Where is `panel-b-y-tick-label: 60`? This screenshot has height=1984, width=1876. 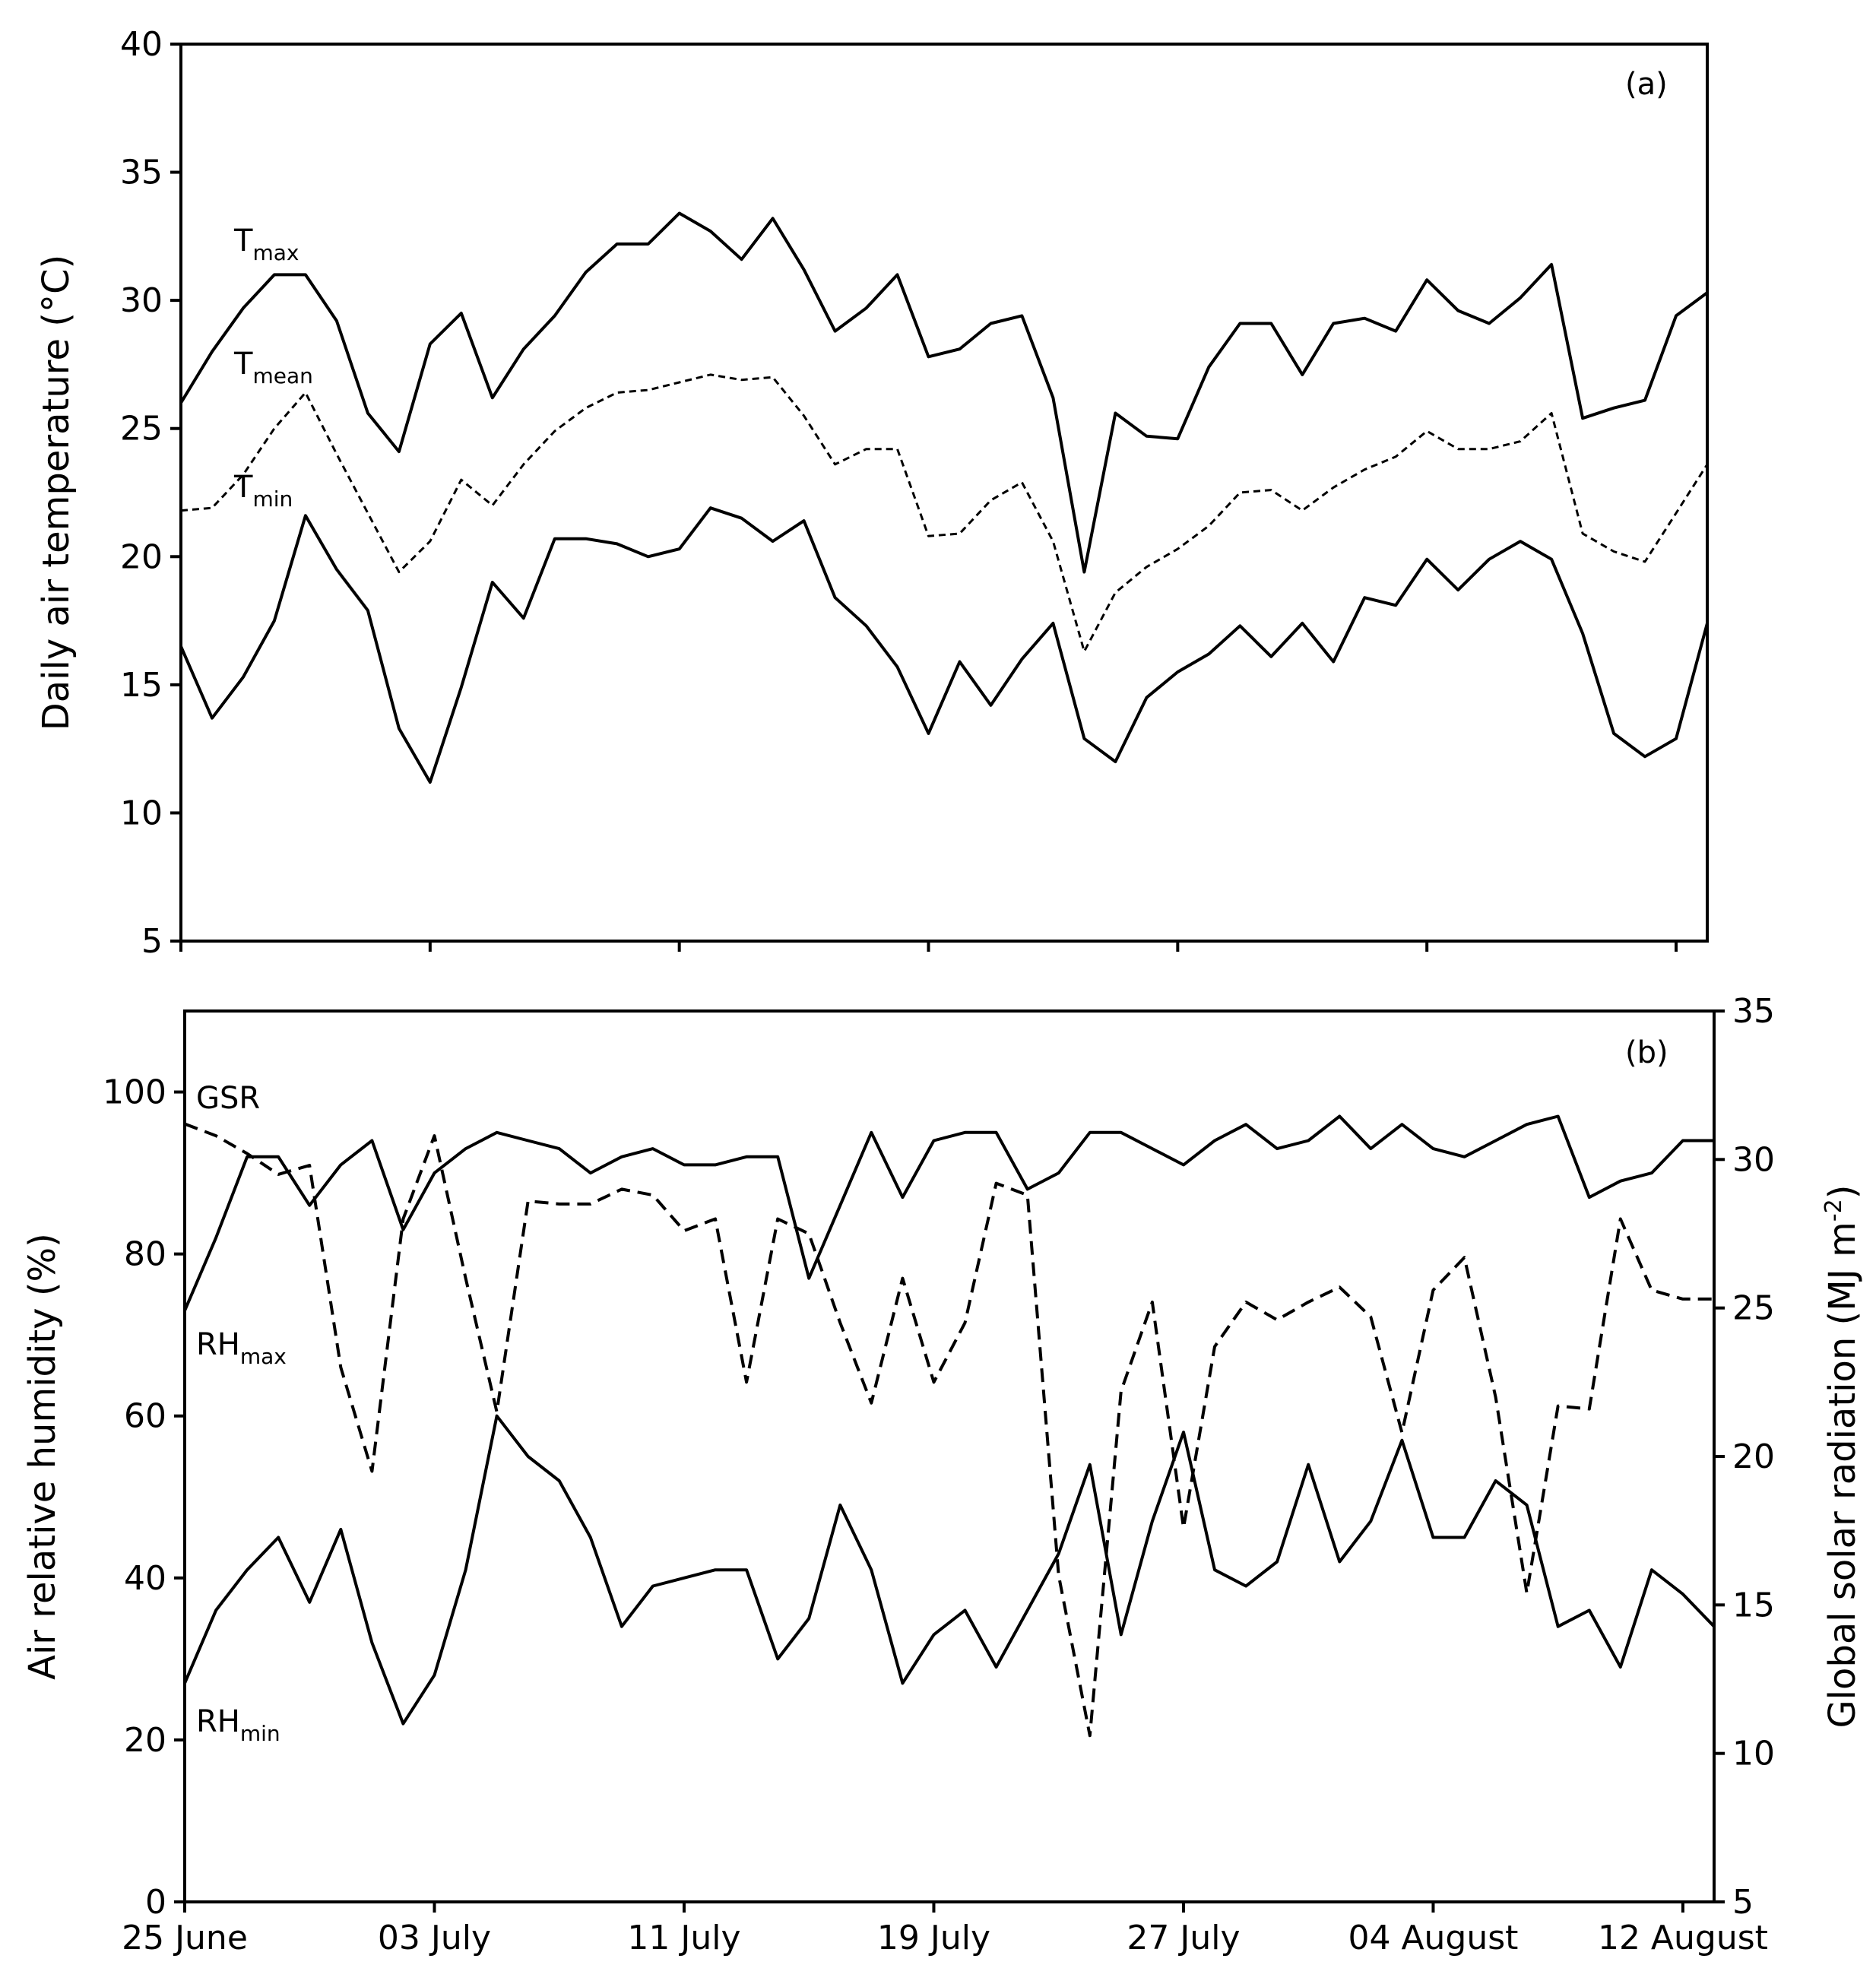
panel-b-y-tick-label: 60 is located at coordinates (145, 1416).